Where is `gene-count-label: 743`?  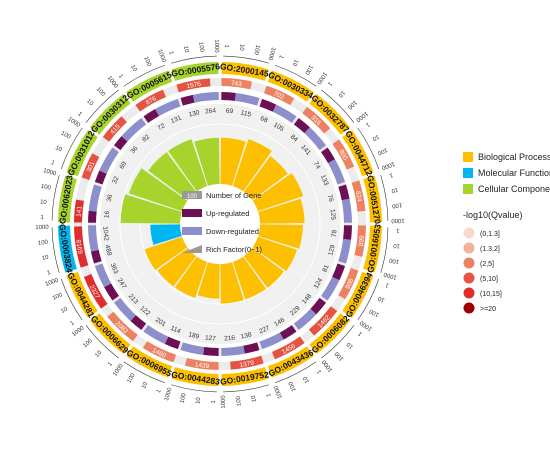 gene-count-label: 743 is located at coordinates (236, 84).